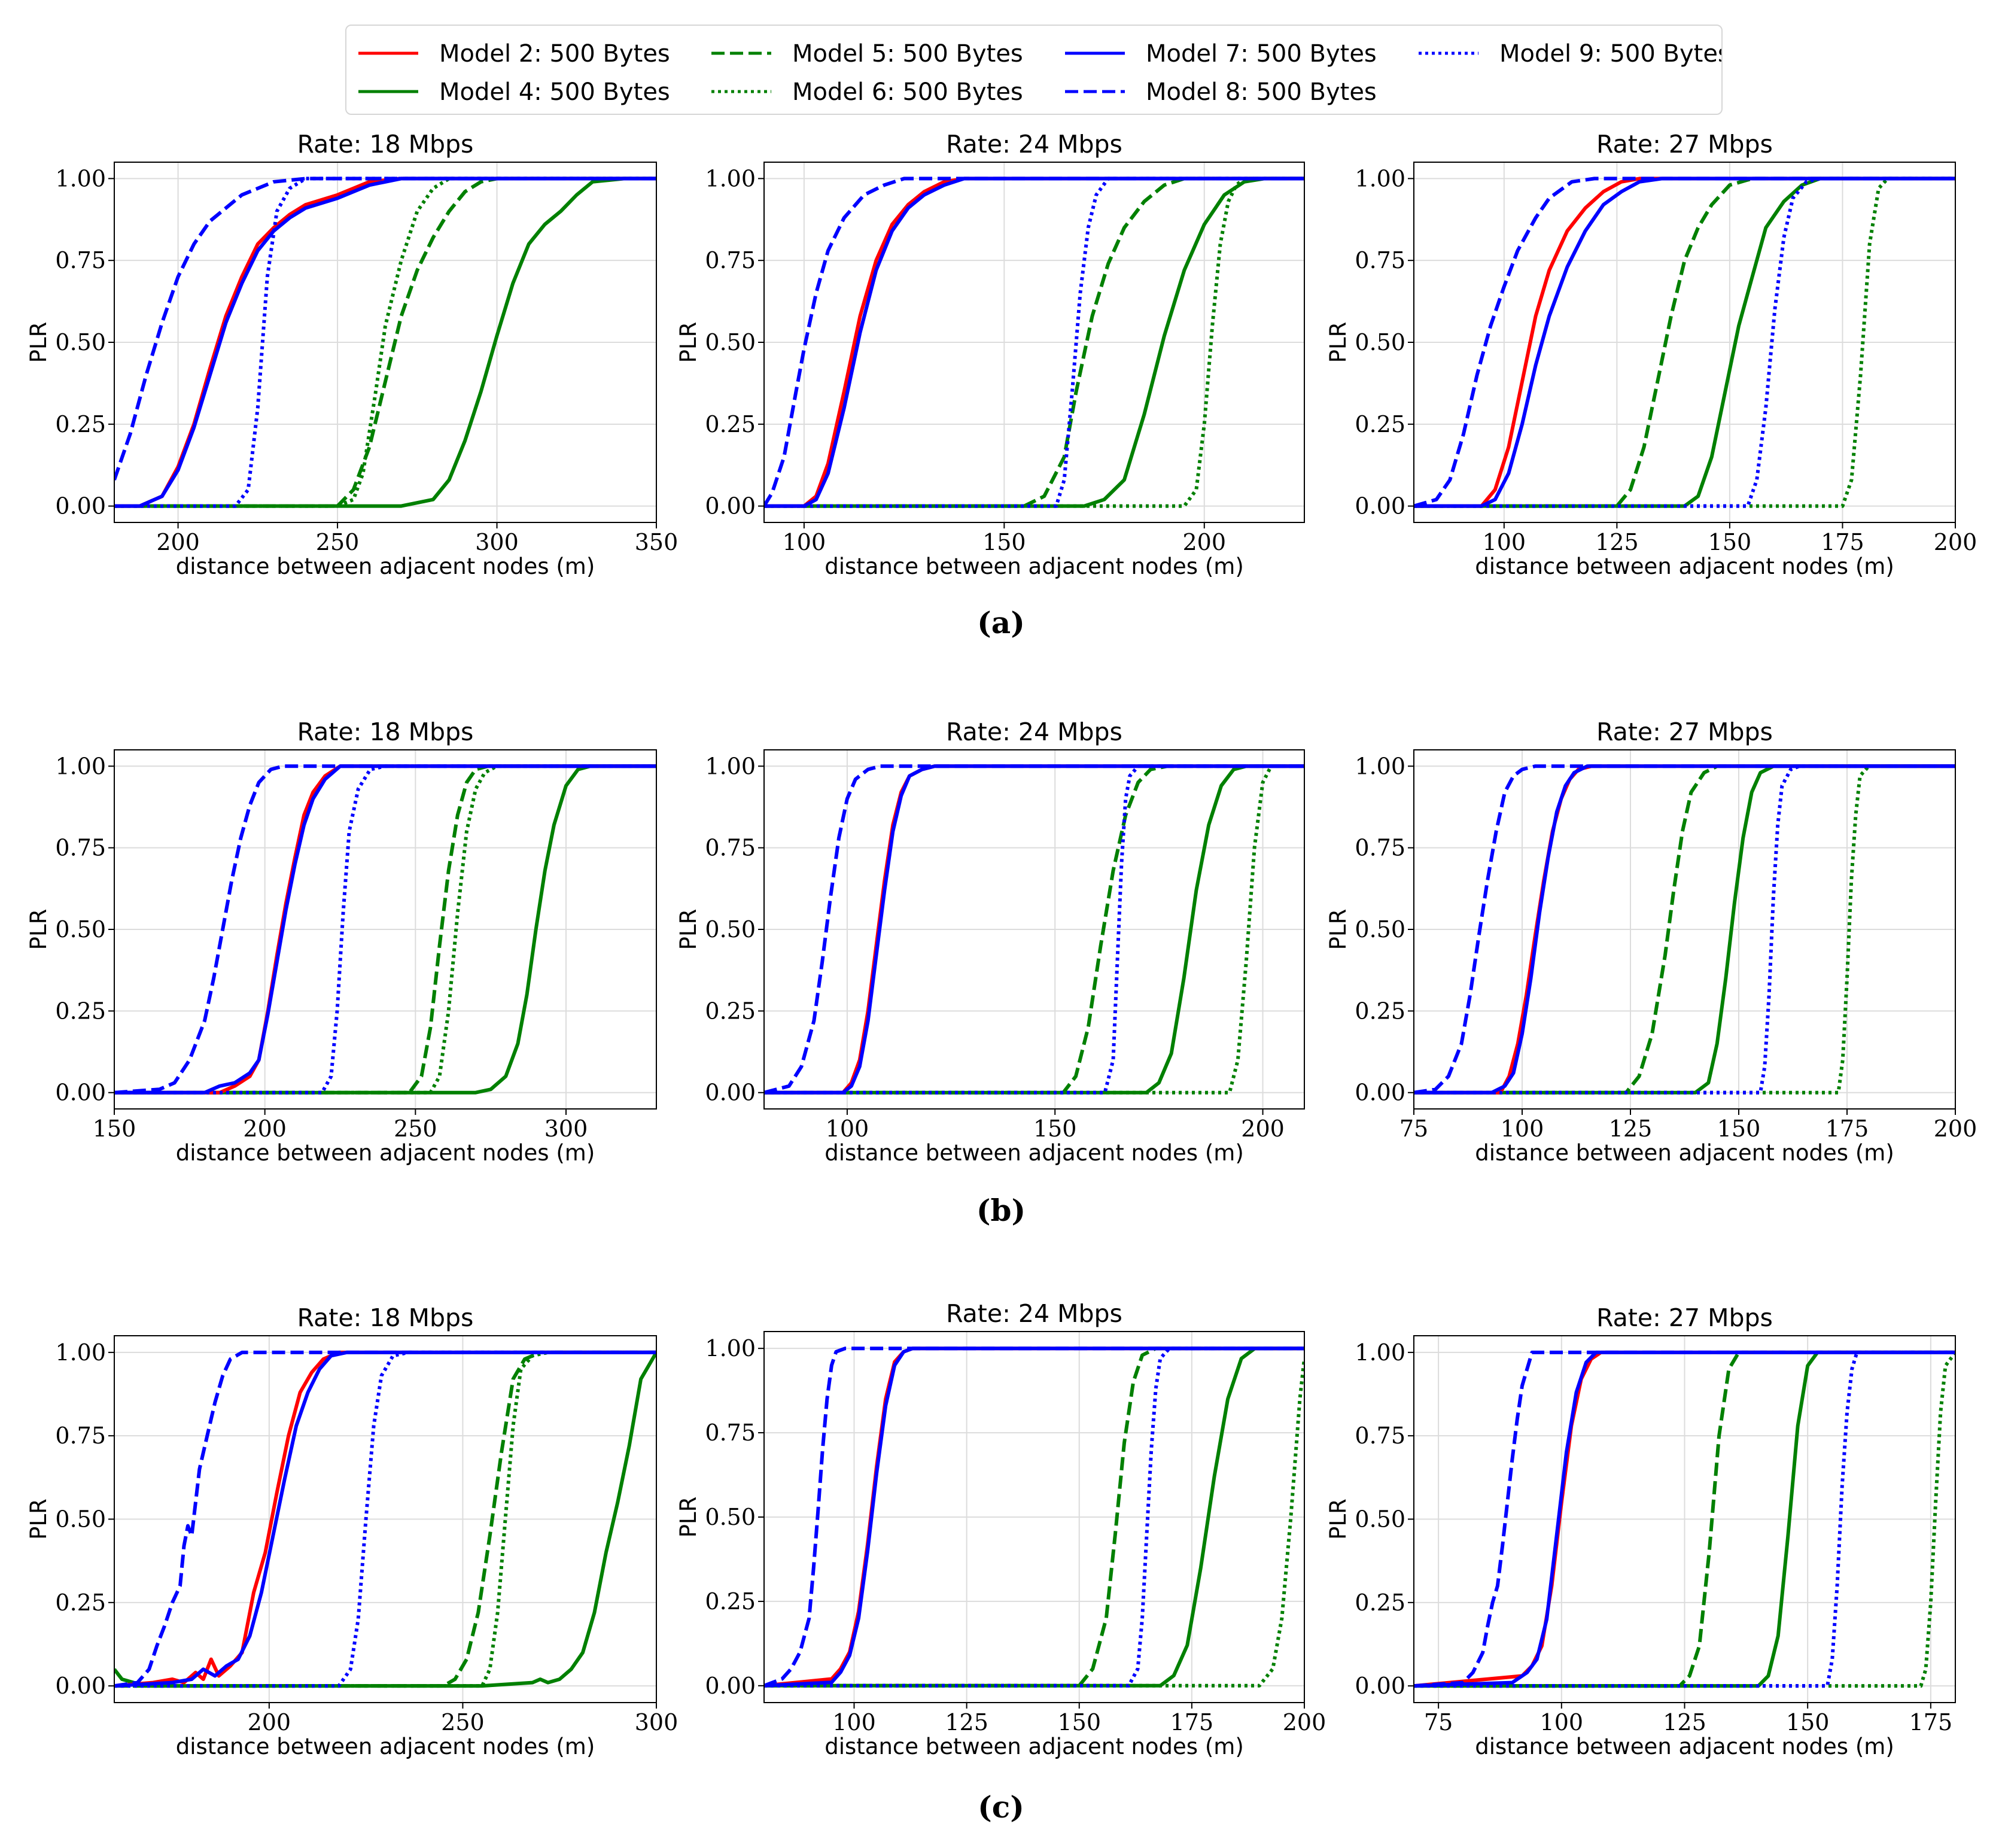 This screenshot has width=2002, height=1848. What do you see at coordinates (554, 92) in the screenshot?
I see `legend-label-2: Model 4: 500 Bytes` at bounding box center [554, 92].